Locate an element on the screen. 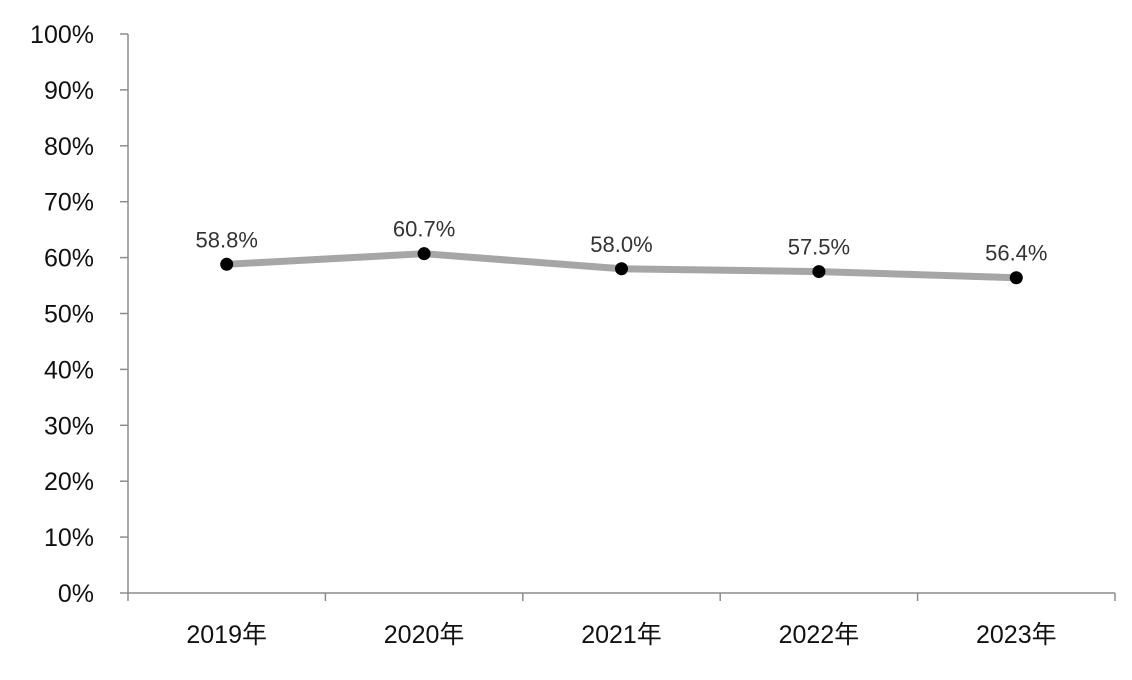 This screenshot has height=680, width=1132. series-layer: 58.8% 60.7% 58.0% 57.5% 56.4% is located at coordinates (621, 251).